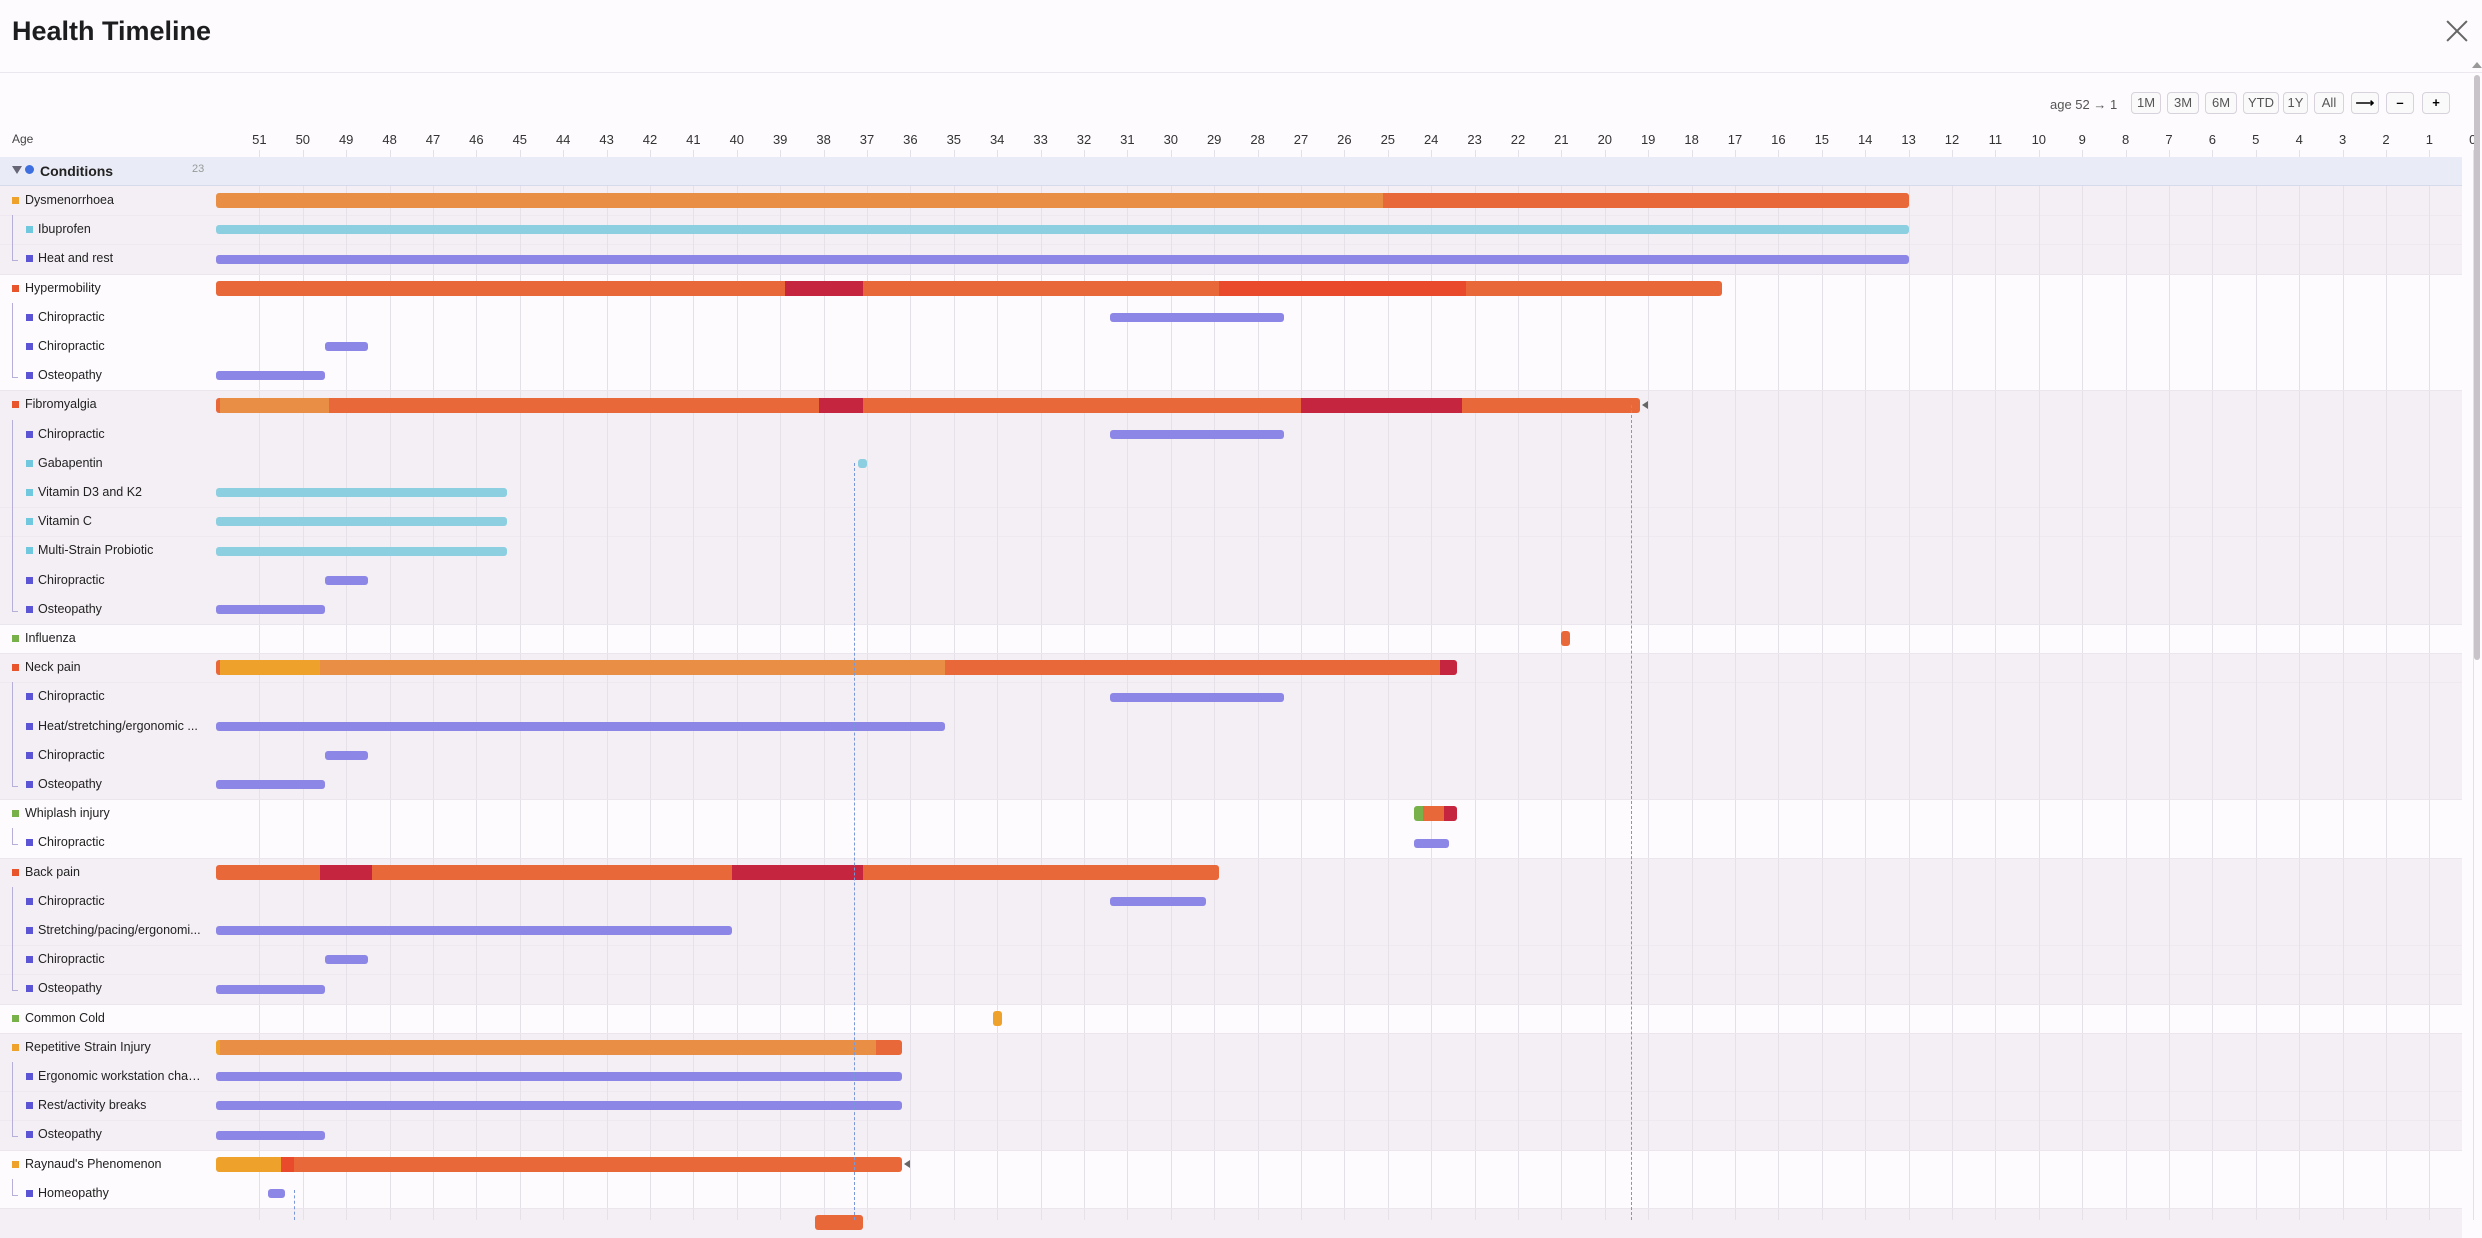 The image size is (2482, 1238). I want to click on condition-label: Common Cold, so click(65, 1017).